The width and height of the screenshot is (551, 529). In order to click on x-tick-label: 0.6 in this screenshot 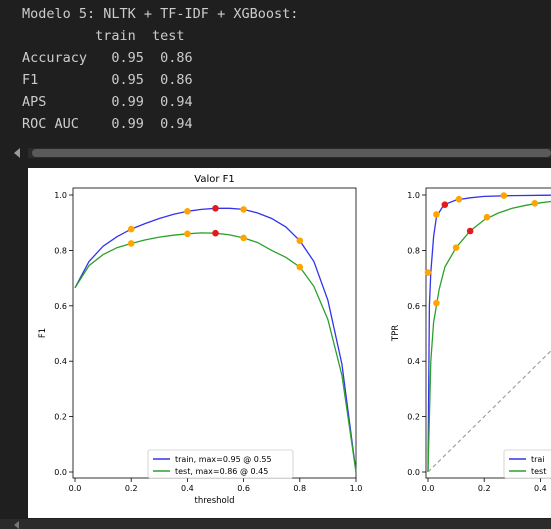, I will do `click(243, 488)`.